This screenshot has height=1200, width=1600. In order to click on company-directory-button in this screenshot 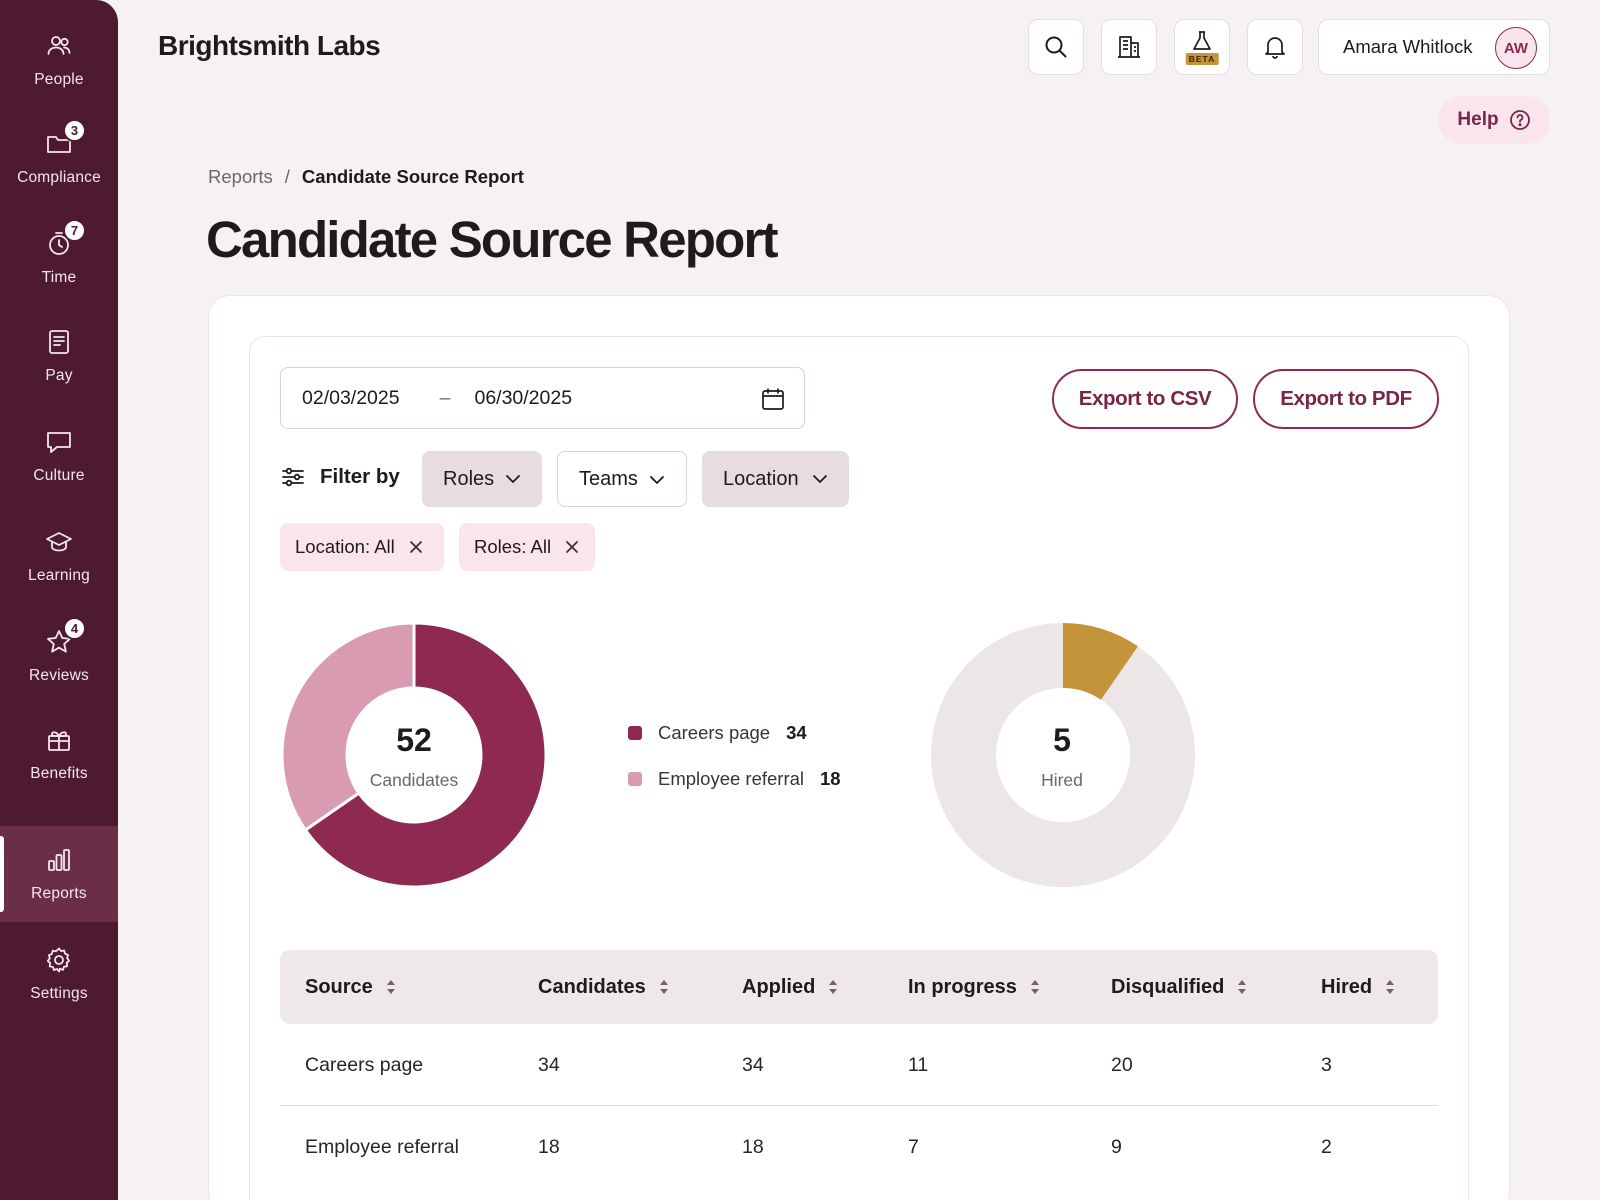, I will do `click(1129, 47)`.